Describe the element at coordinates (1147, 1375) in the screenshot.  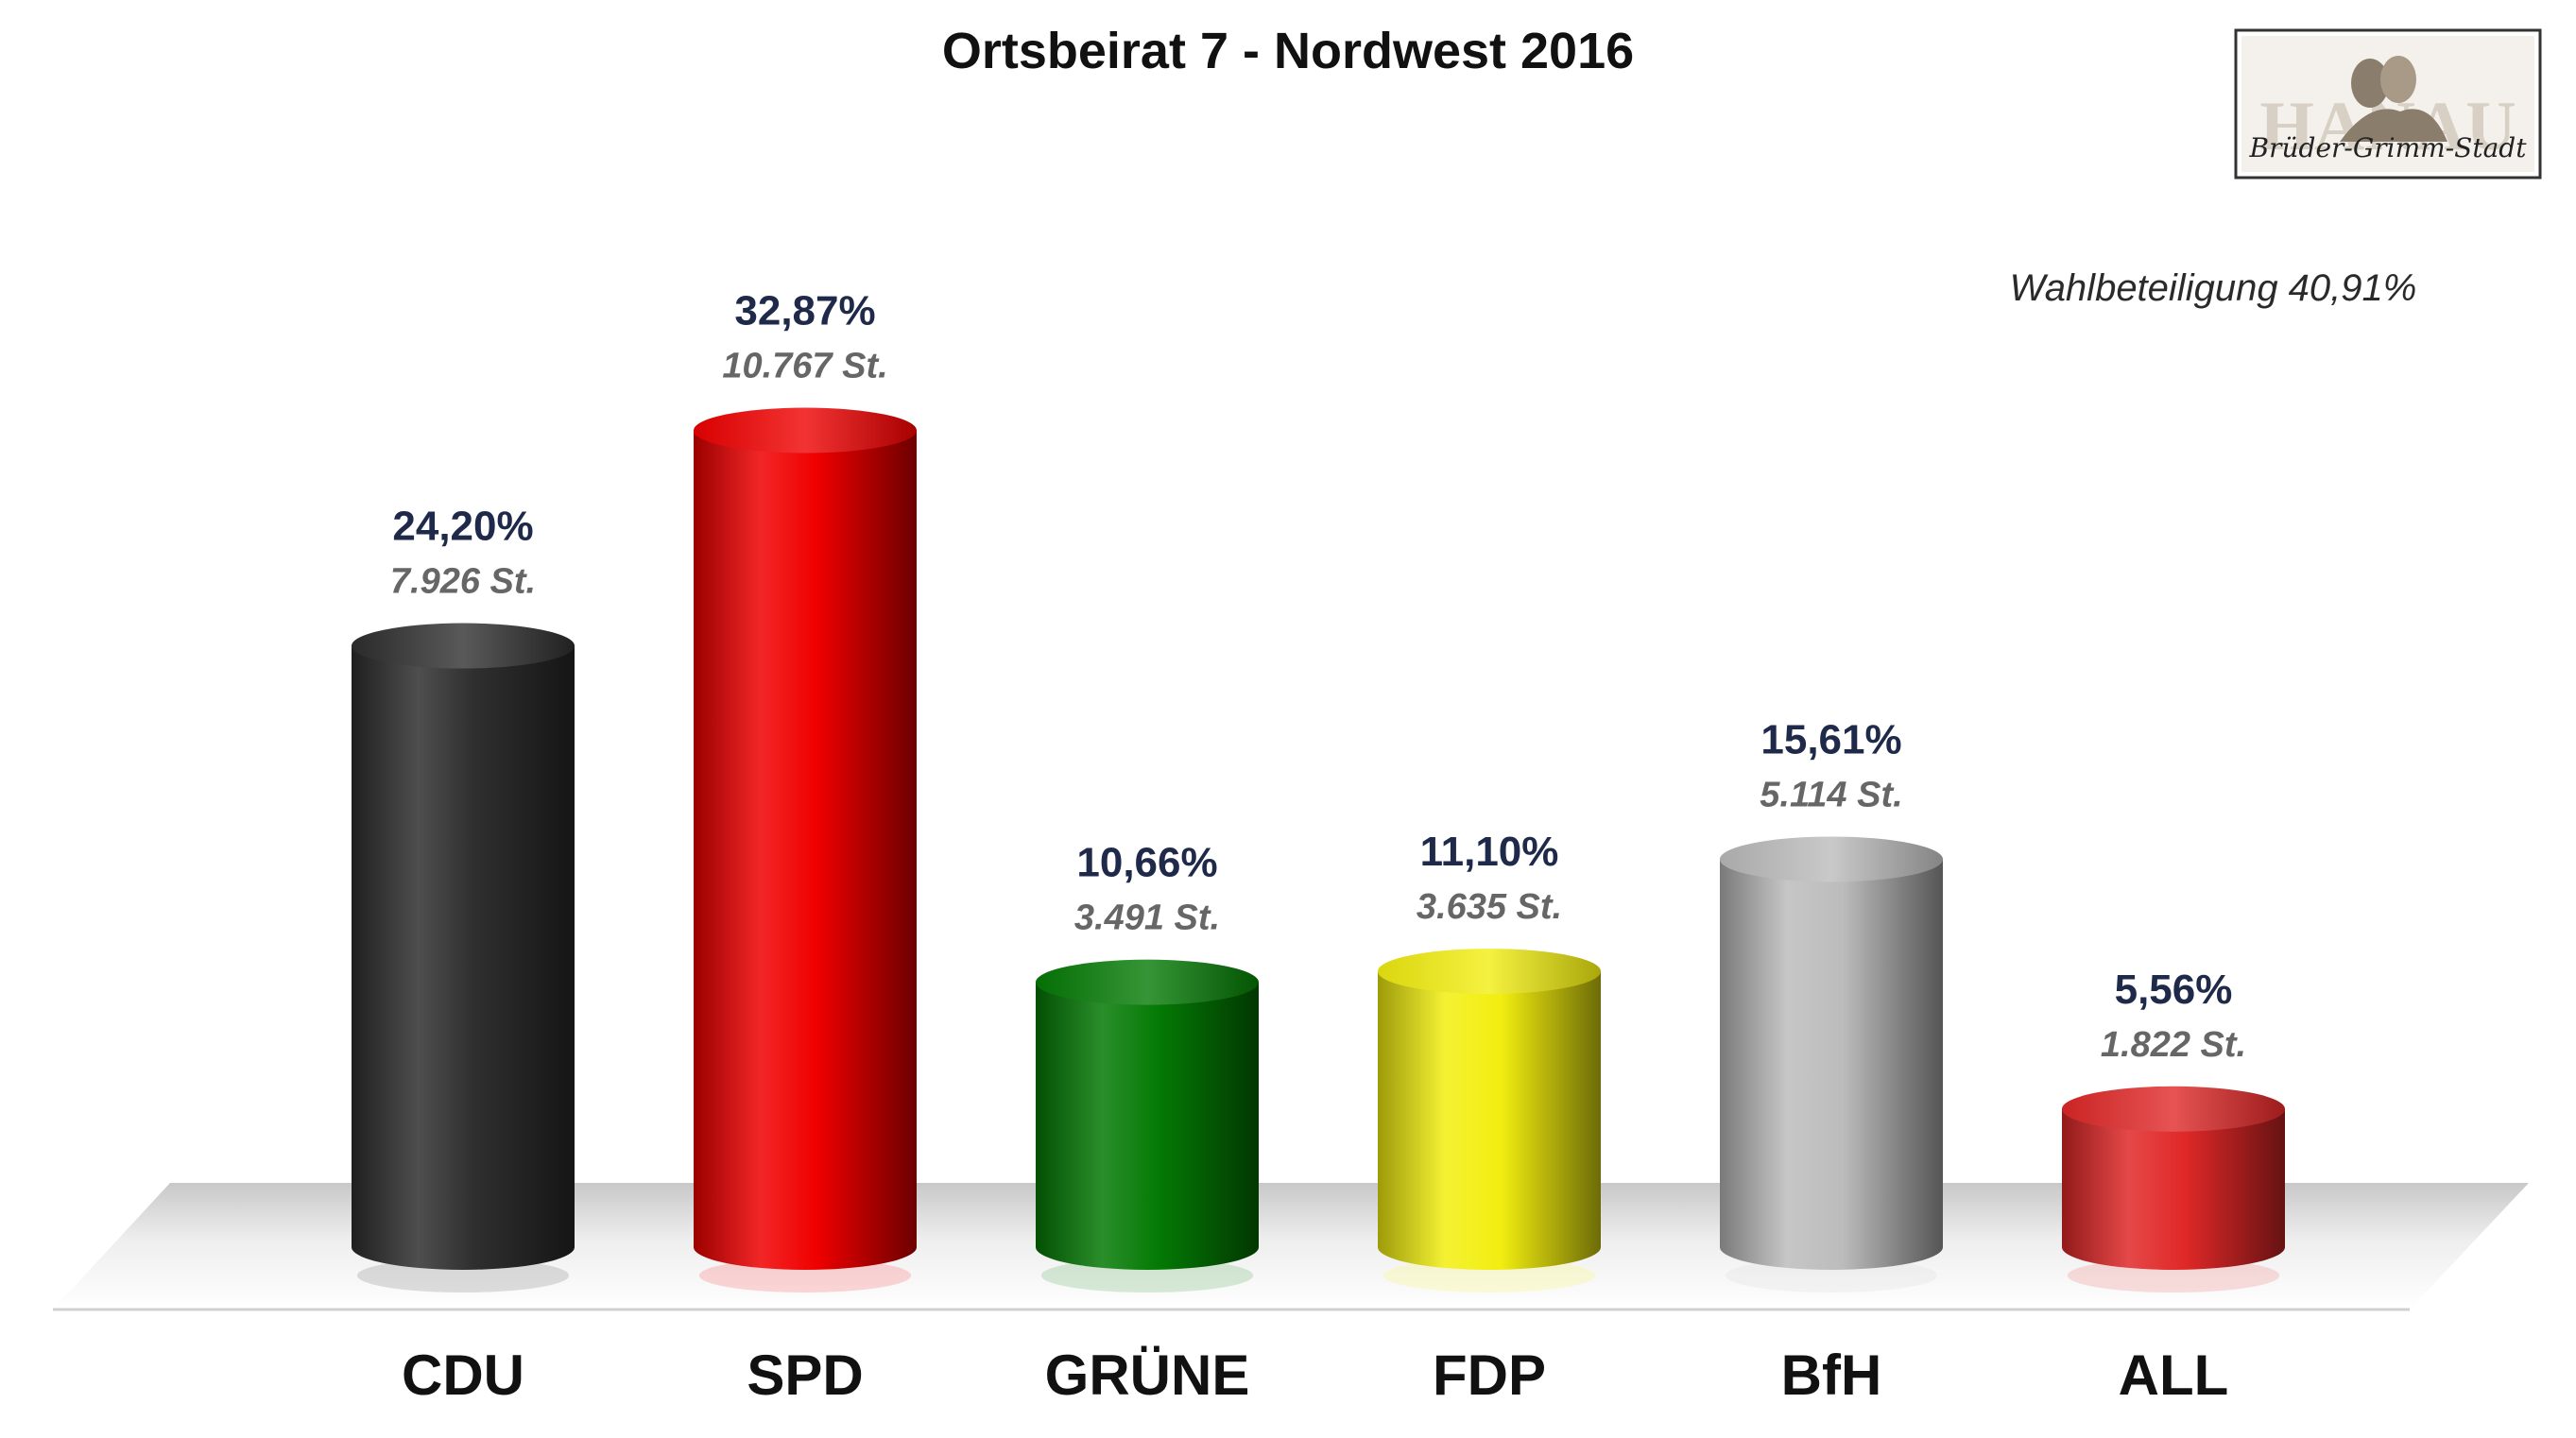
I see `category-label: GRÜNE` at that location.